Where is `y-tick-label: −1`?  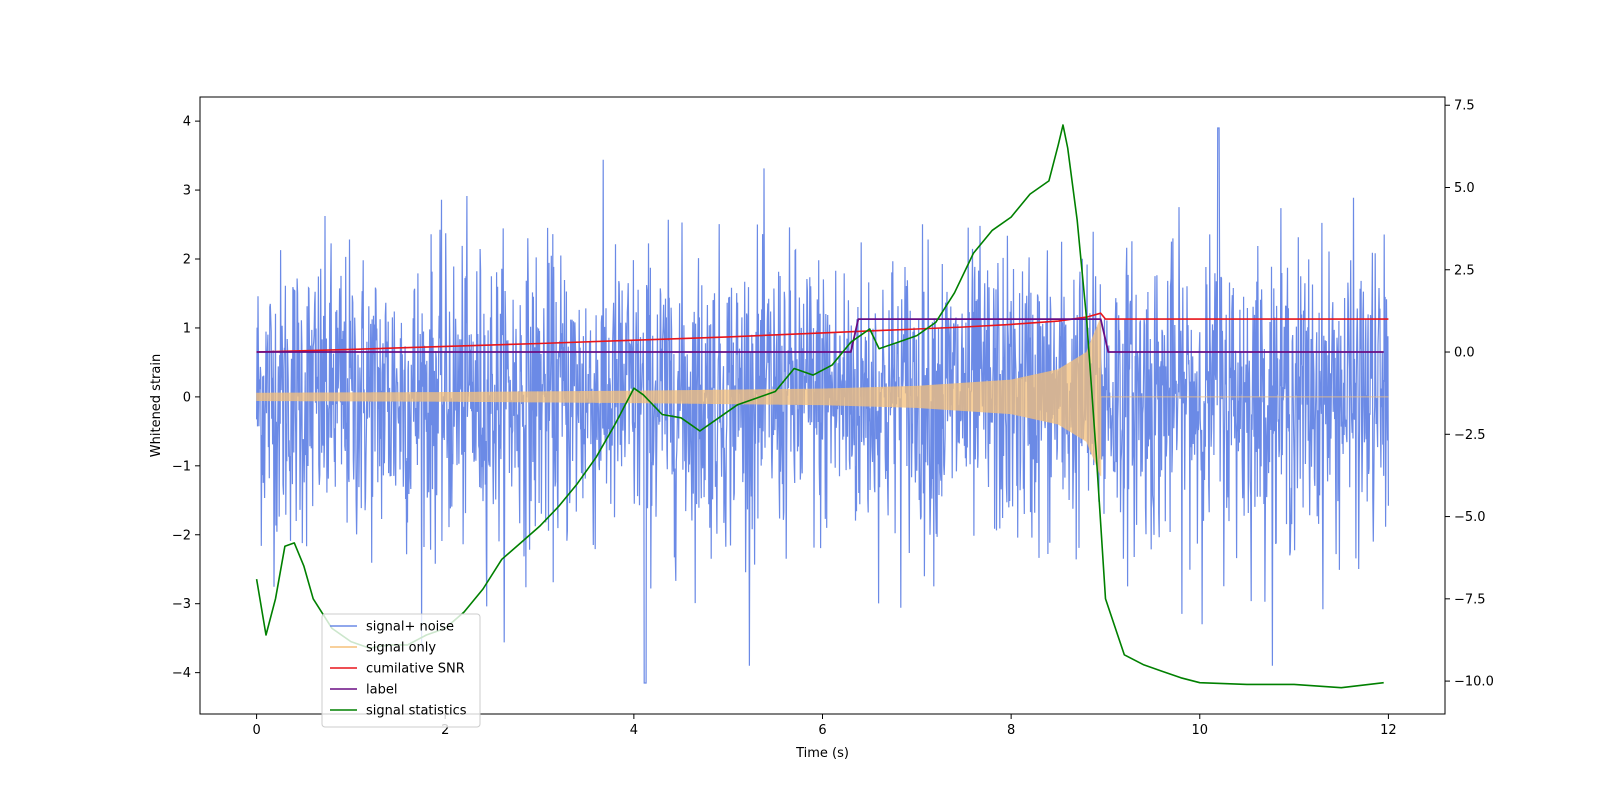 y-tick-label: −1 is located at coordinates (181, 466).